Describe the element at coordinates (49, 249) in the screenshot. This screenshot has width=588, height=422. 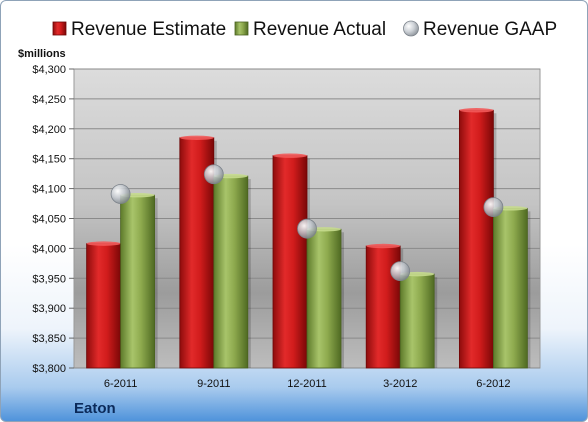
I see `y-tick-label: $4,000` at that location.